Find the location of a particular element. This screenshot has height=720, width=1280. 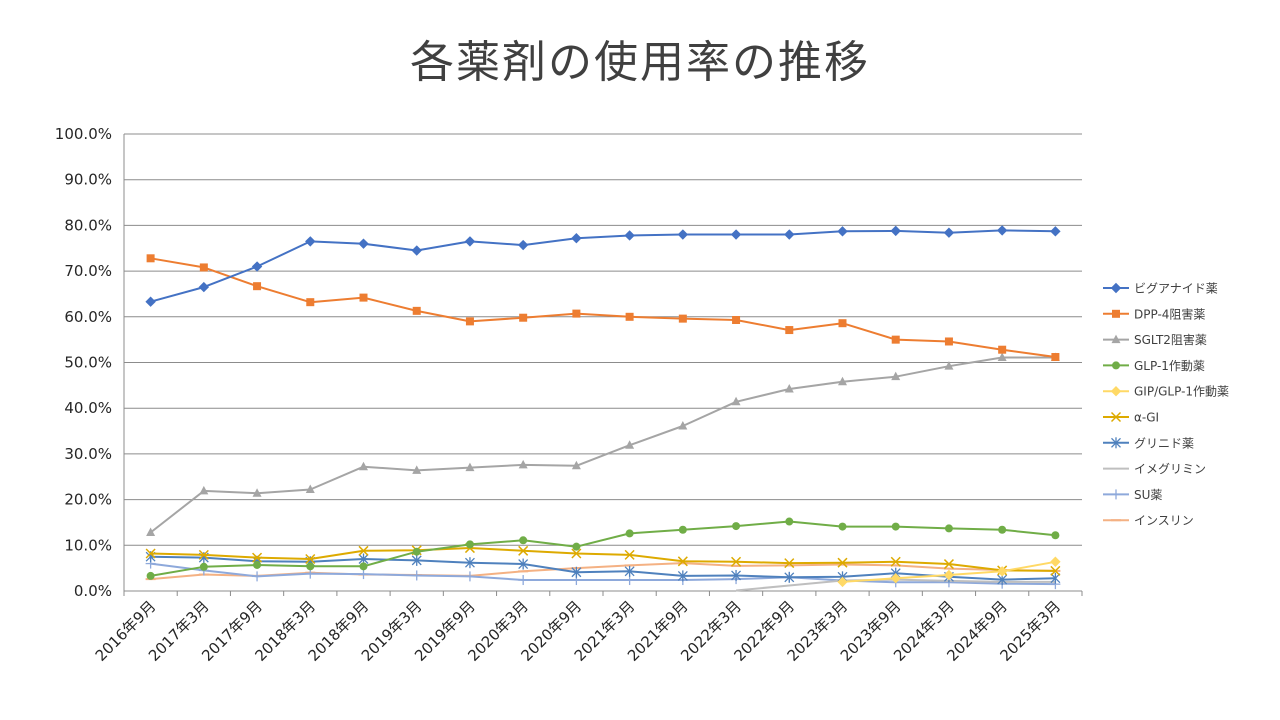

legend-label: グリニド薬 is located at coordinates (1164, 443).